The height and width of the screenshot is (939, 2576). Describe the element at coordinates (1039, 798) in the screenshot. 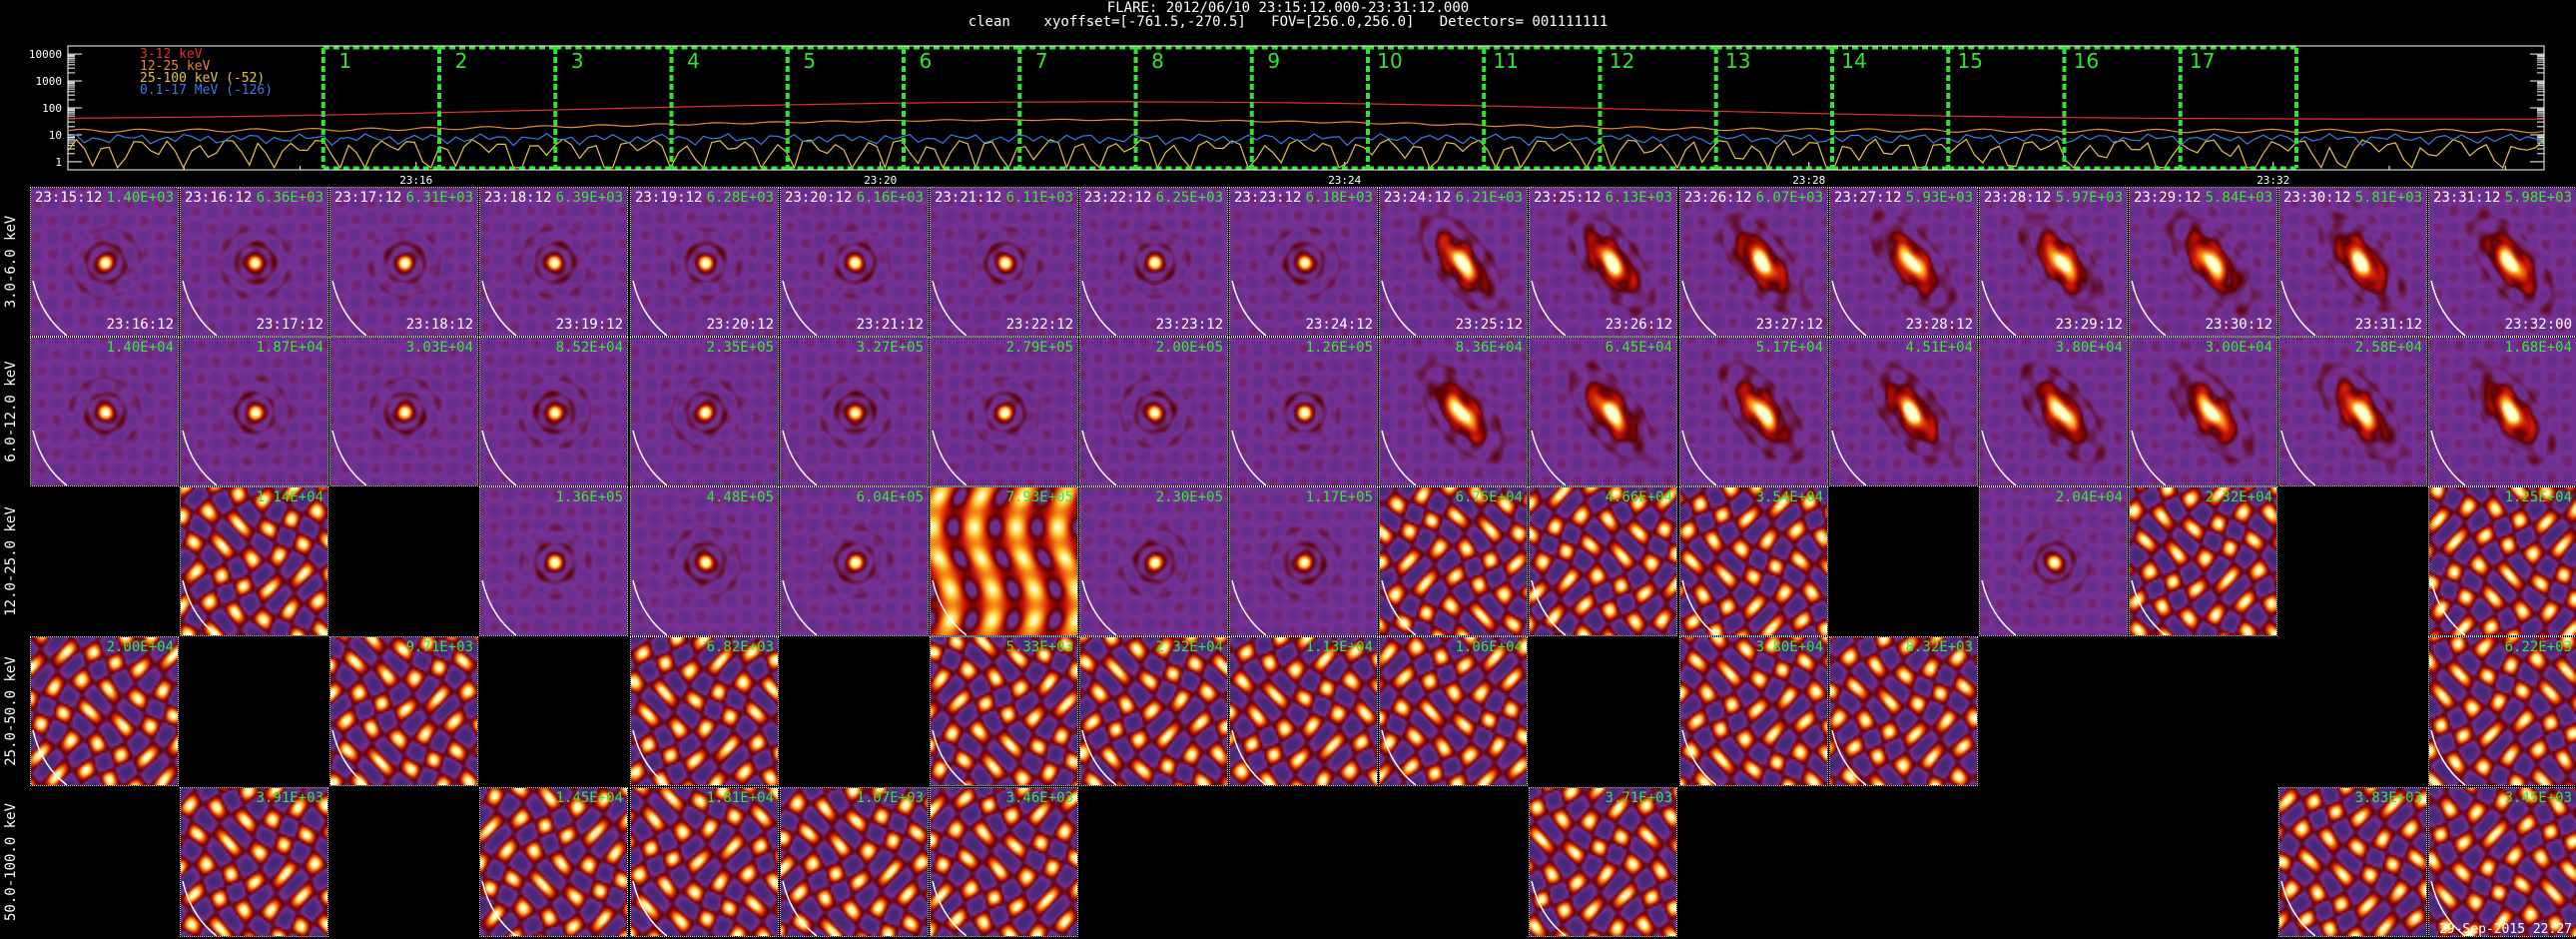

I see `max-value-label: 3.46E+03` at that location.